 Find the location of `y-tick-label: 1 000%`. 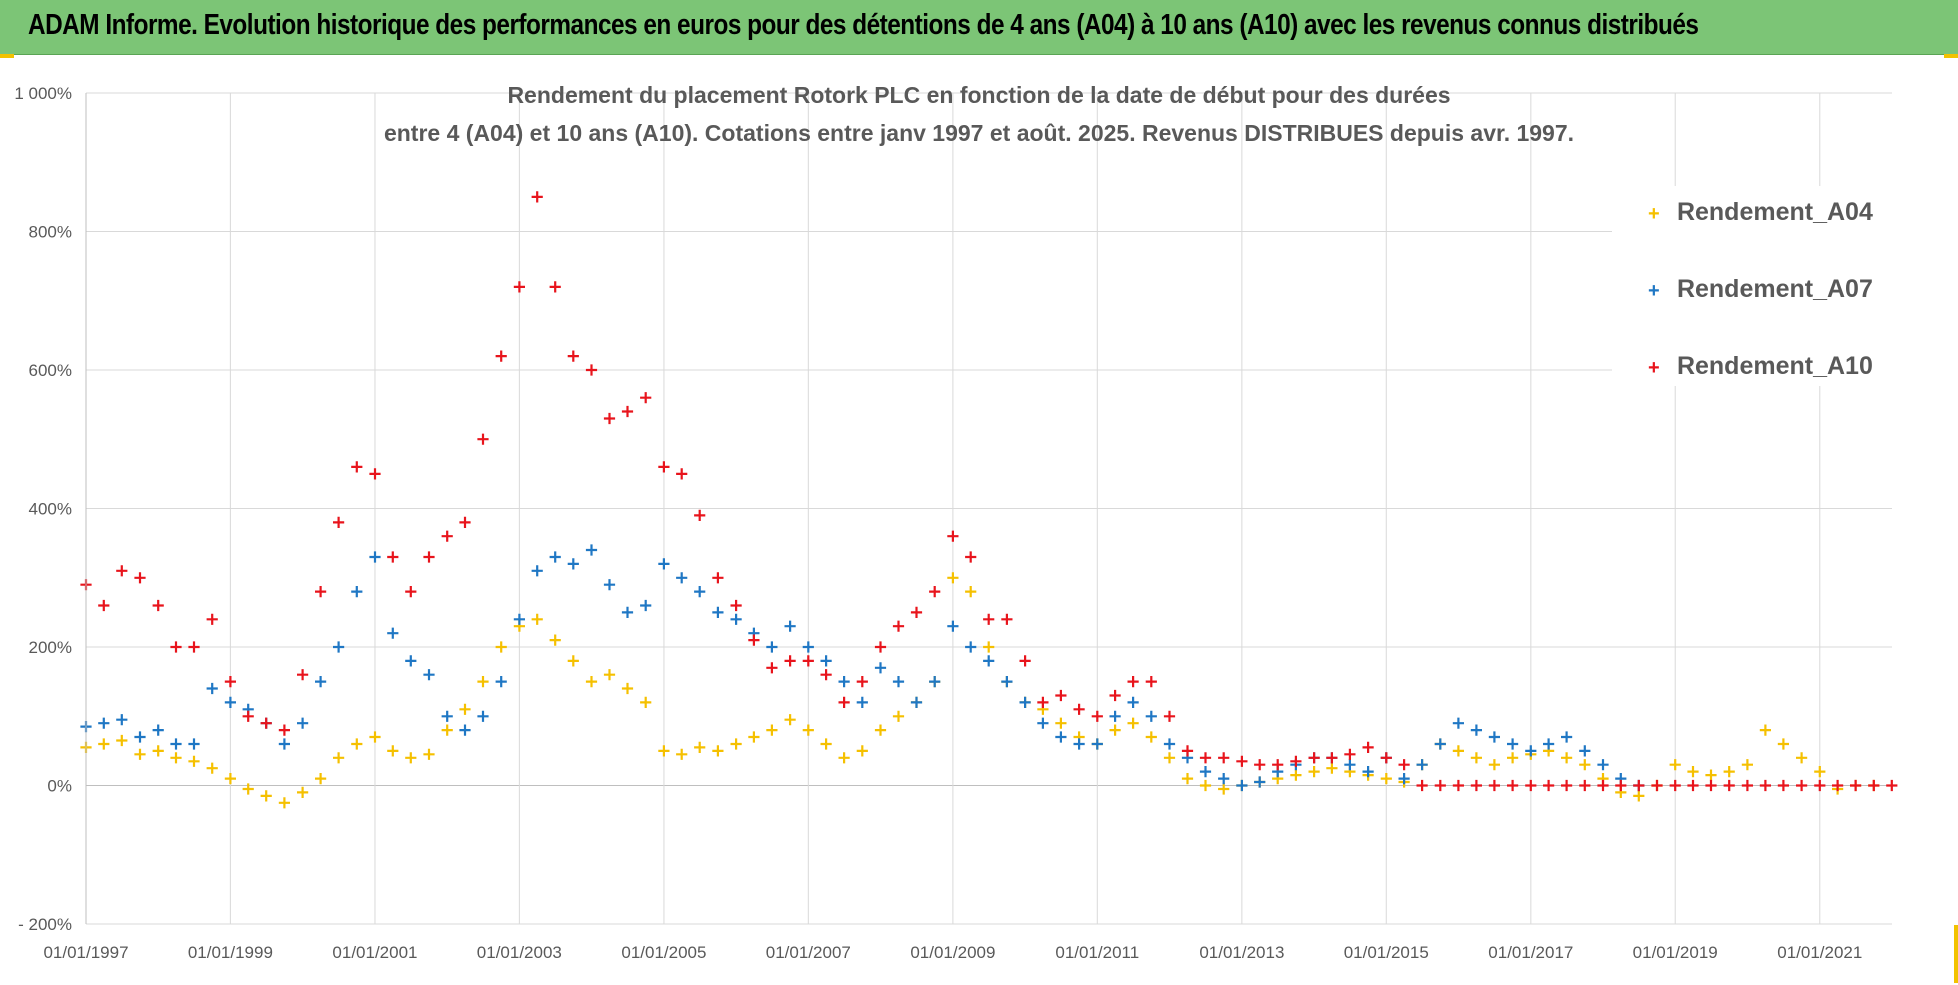

y-tick-label: 1 000% is located at coordinates (43, 93).